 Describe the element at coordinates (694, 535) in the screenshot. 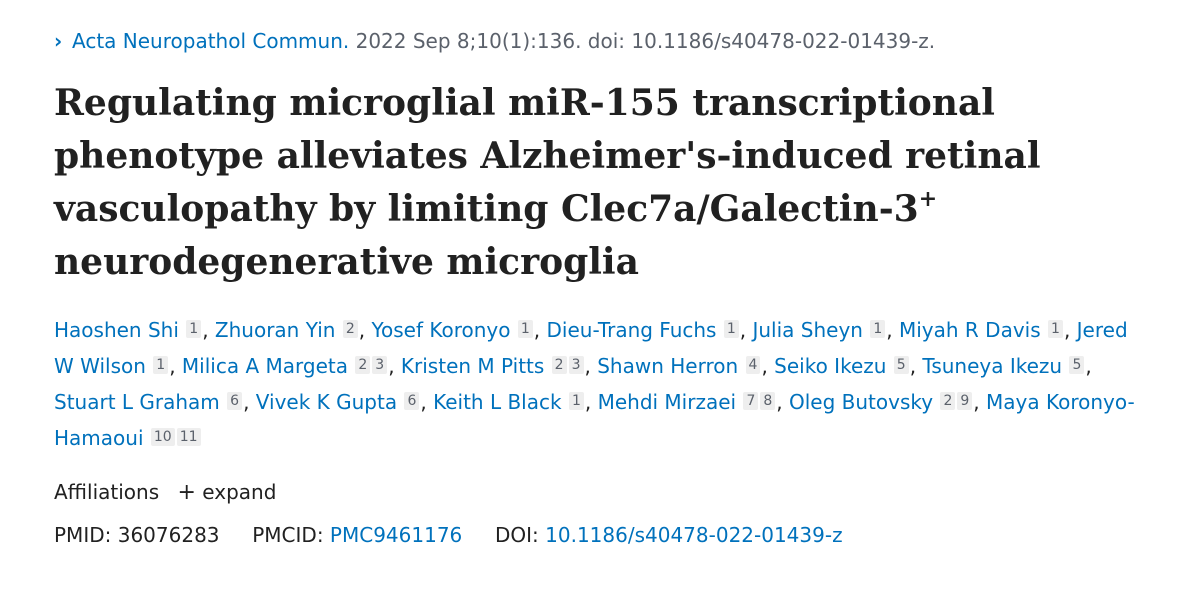

I see `doi-link: 10.1186/s40478-022-01439-z` at that location.